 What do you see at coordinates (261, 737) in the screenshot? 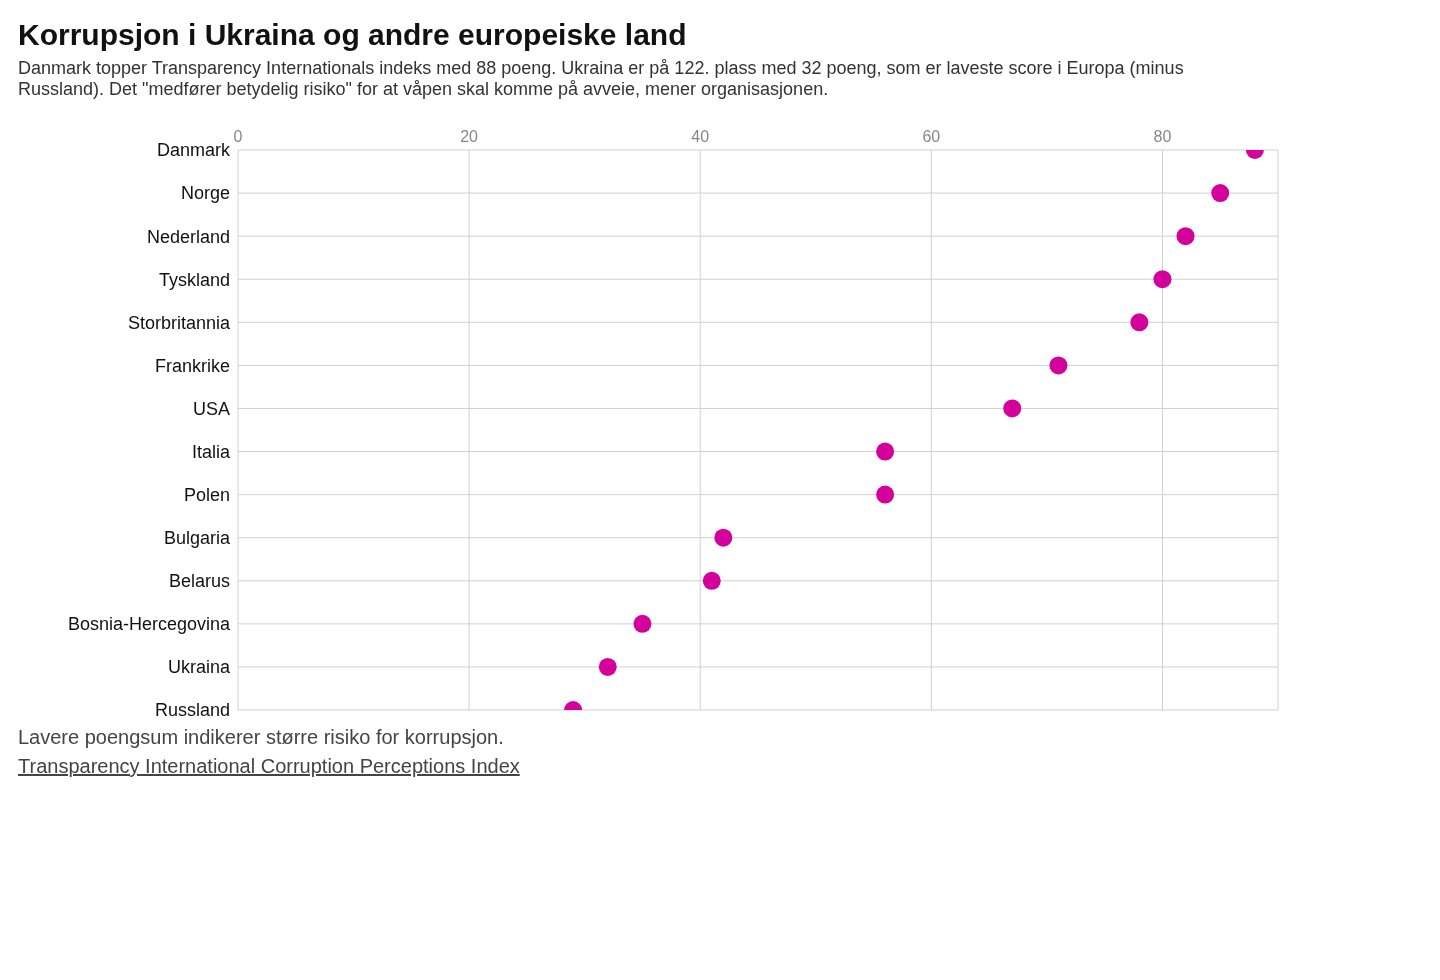
I see `text: Lavere poengsum indikerer større risiko for korrupsjon.` at bounding box center [261, 737].